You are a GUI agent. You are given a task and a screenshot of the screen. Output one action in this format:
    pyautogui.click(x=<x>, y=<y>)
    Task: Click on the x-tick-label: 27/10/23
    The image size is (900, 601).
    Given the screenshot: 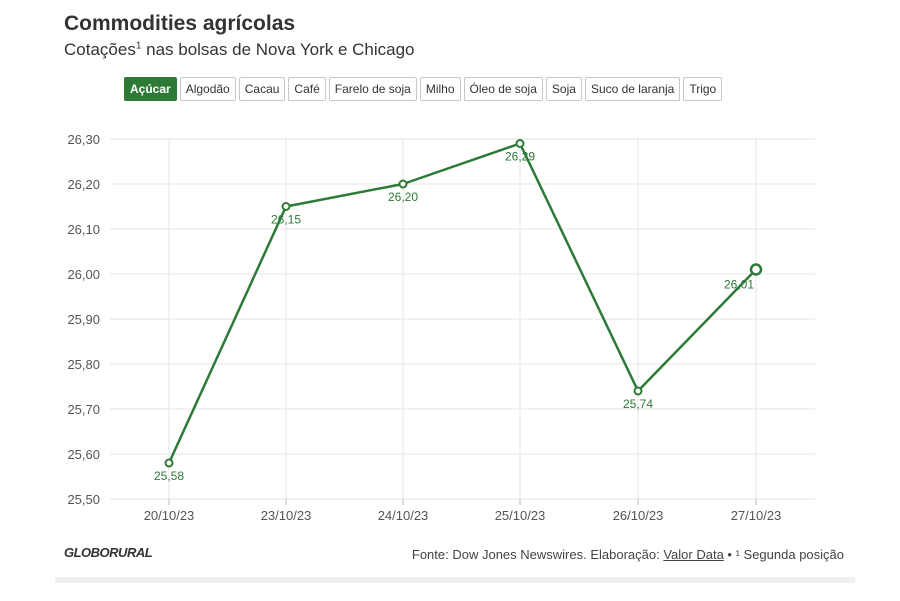 What is the action you would take?
    pyautogui.click(x=756, y=515)
    